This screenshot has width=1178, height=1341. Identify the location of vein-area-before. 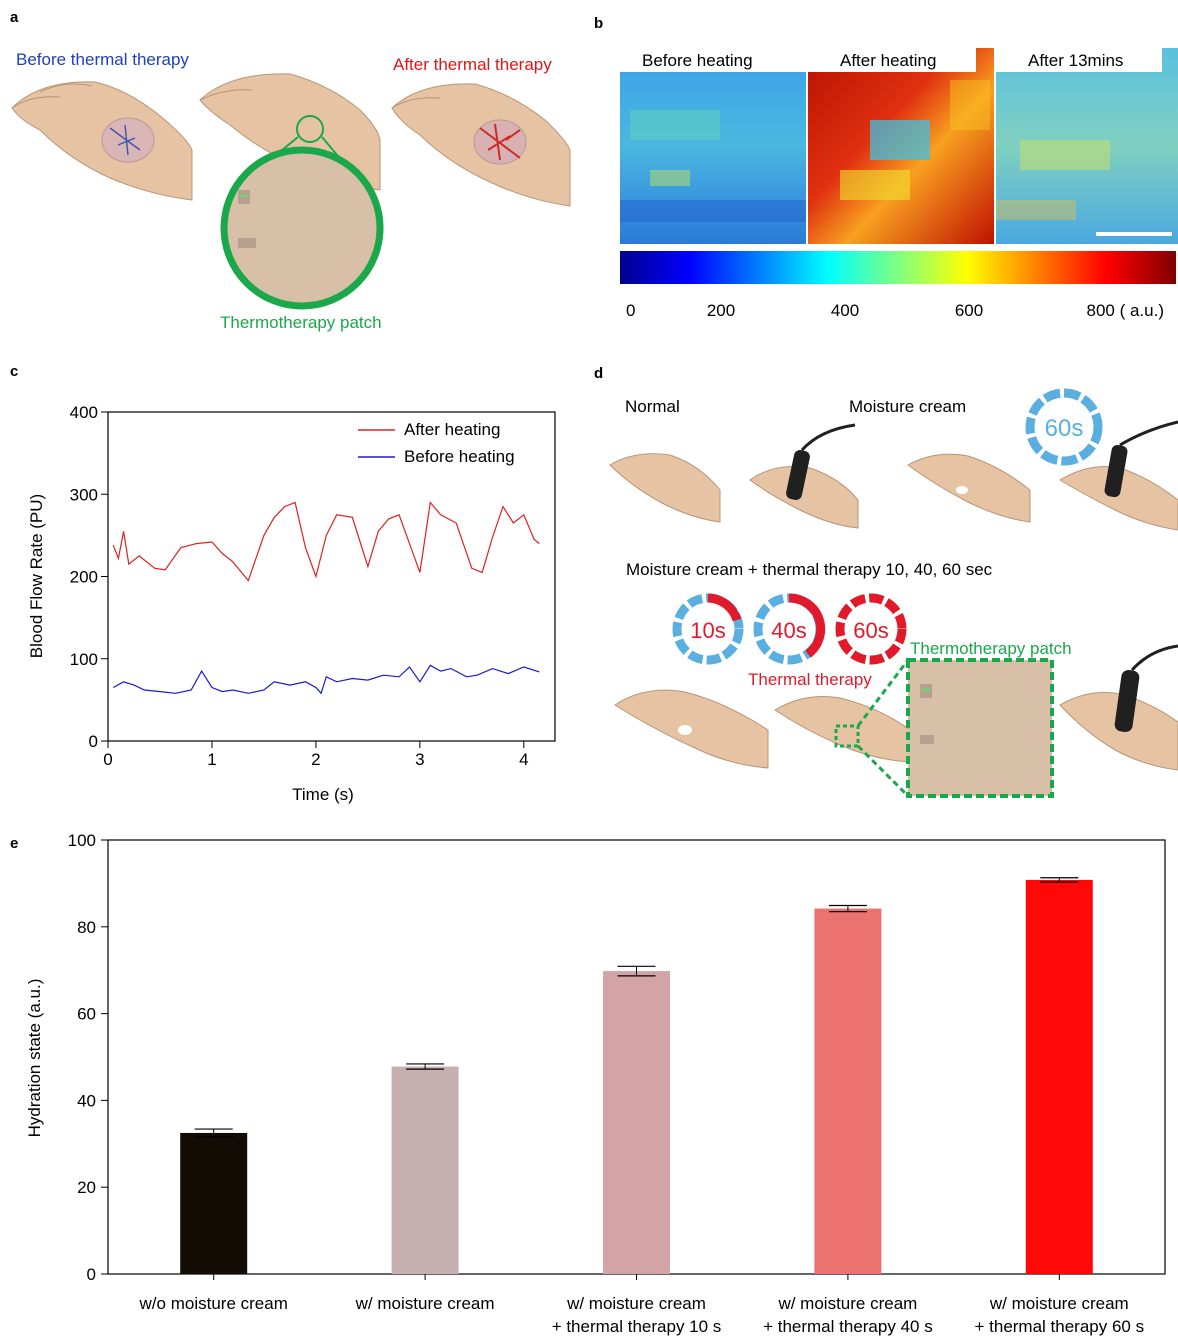
(128, 140).